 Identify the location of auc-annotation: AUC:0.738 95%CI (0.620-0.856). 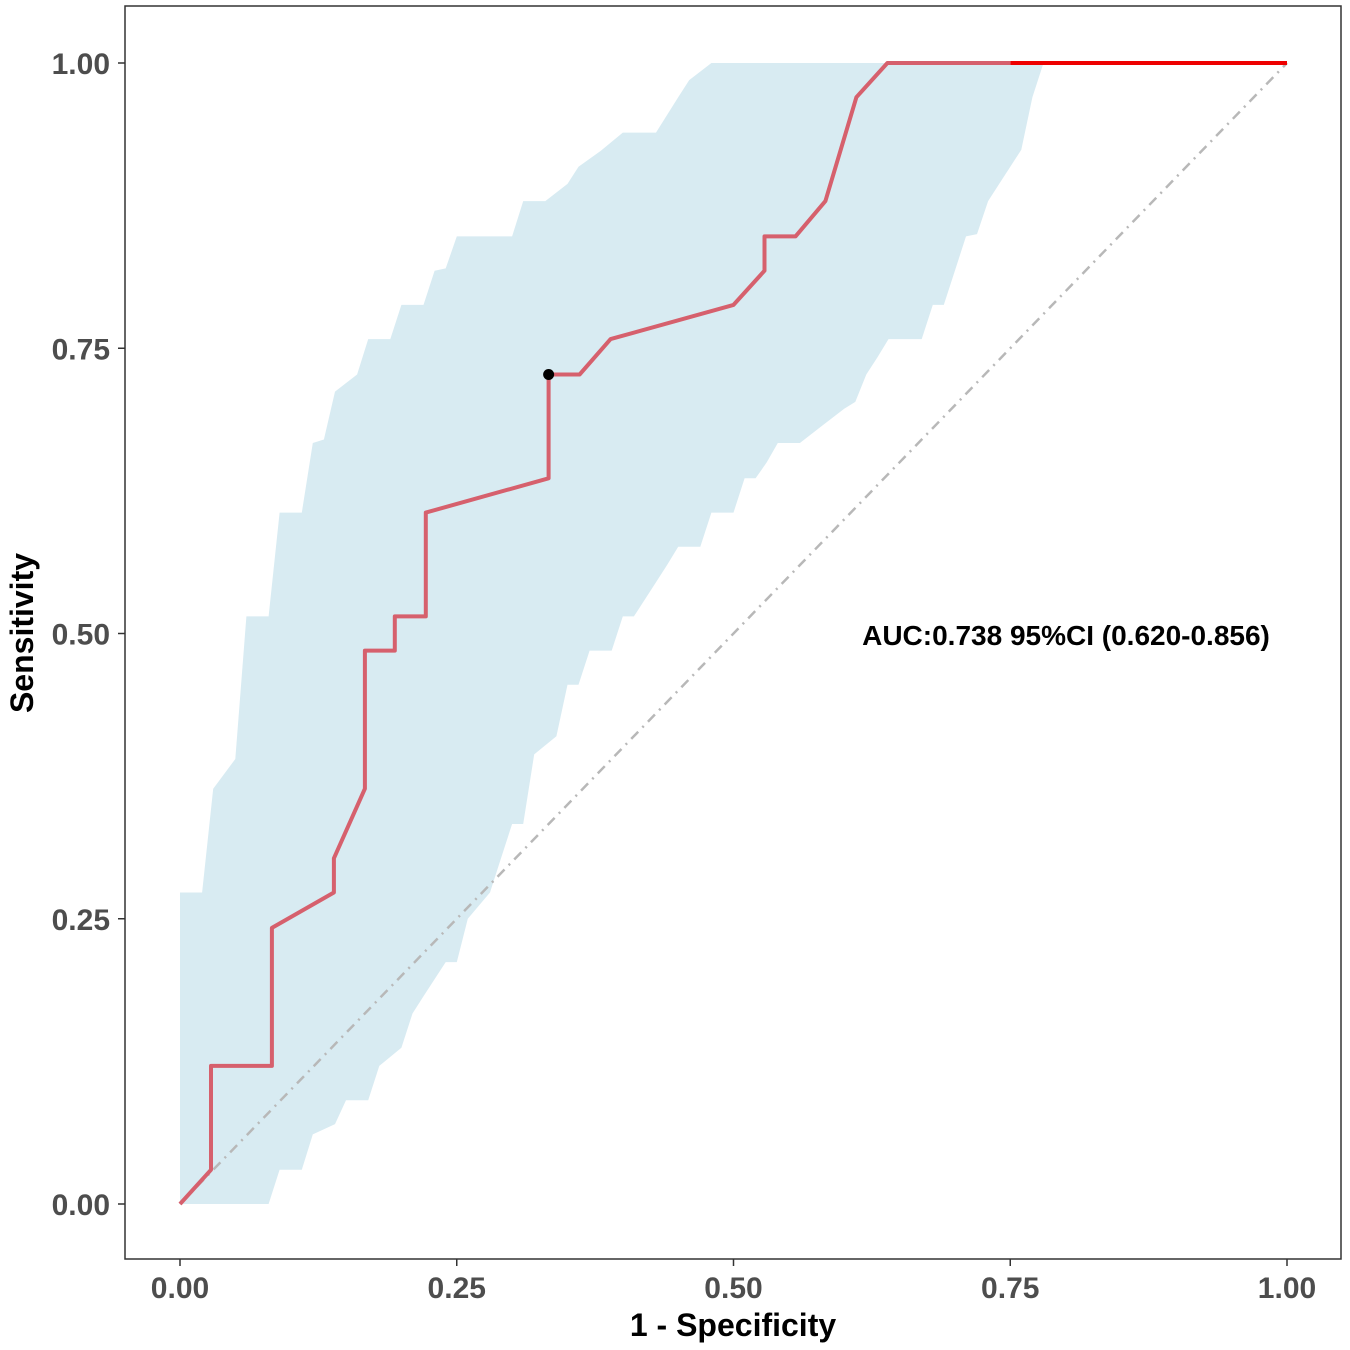
(1066, 635).